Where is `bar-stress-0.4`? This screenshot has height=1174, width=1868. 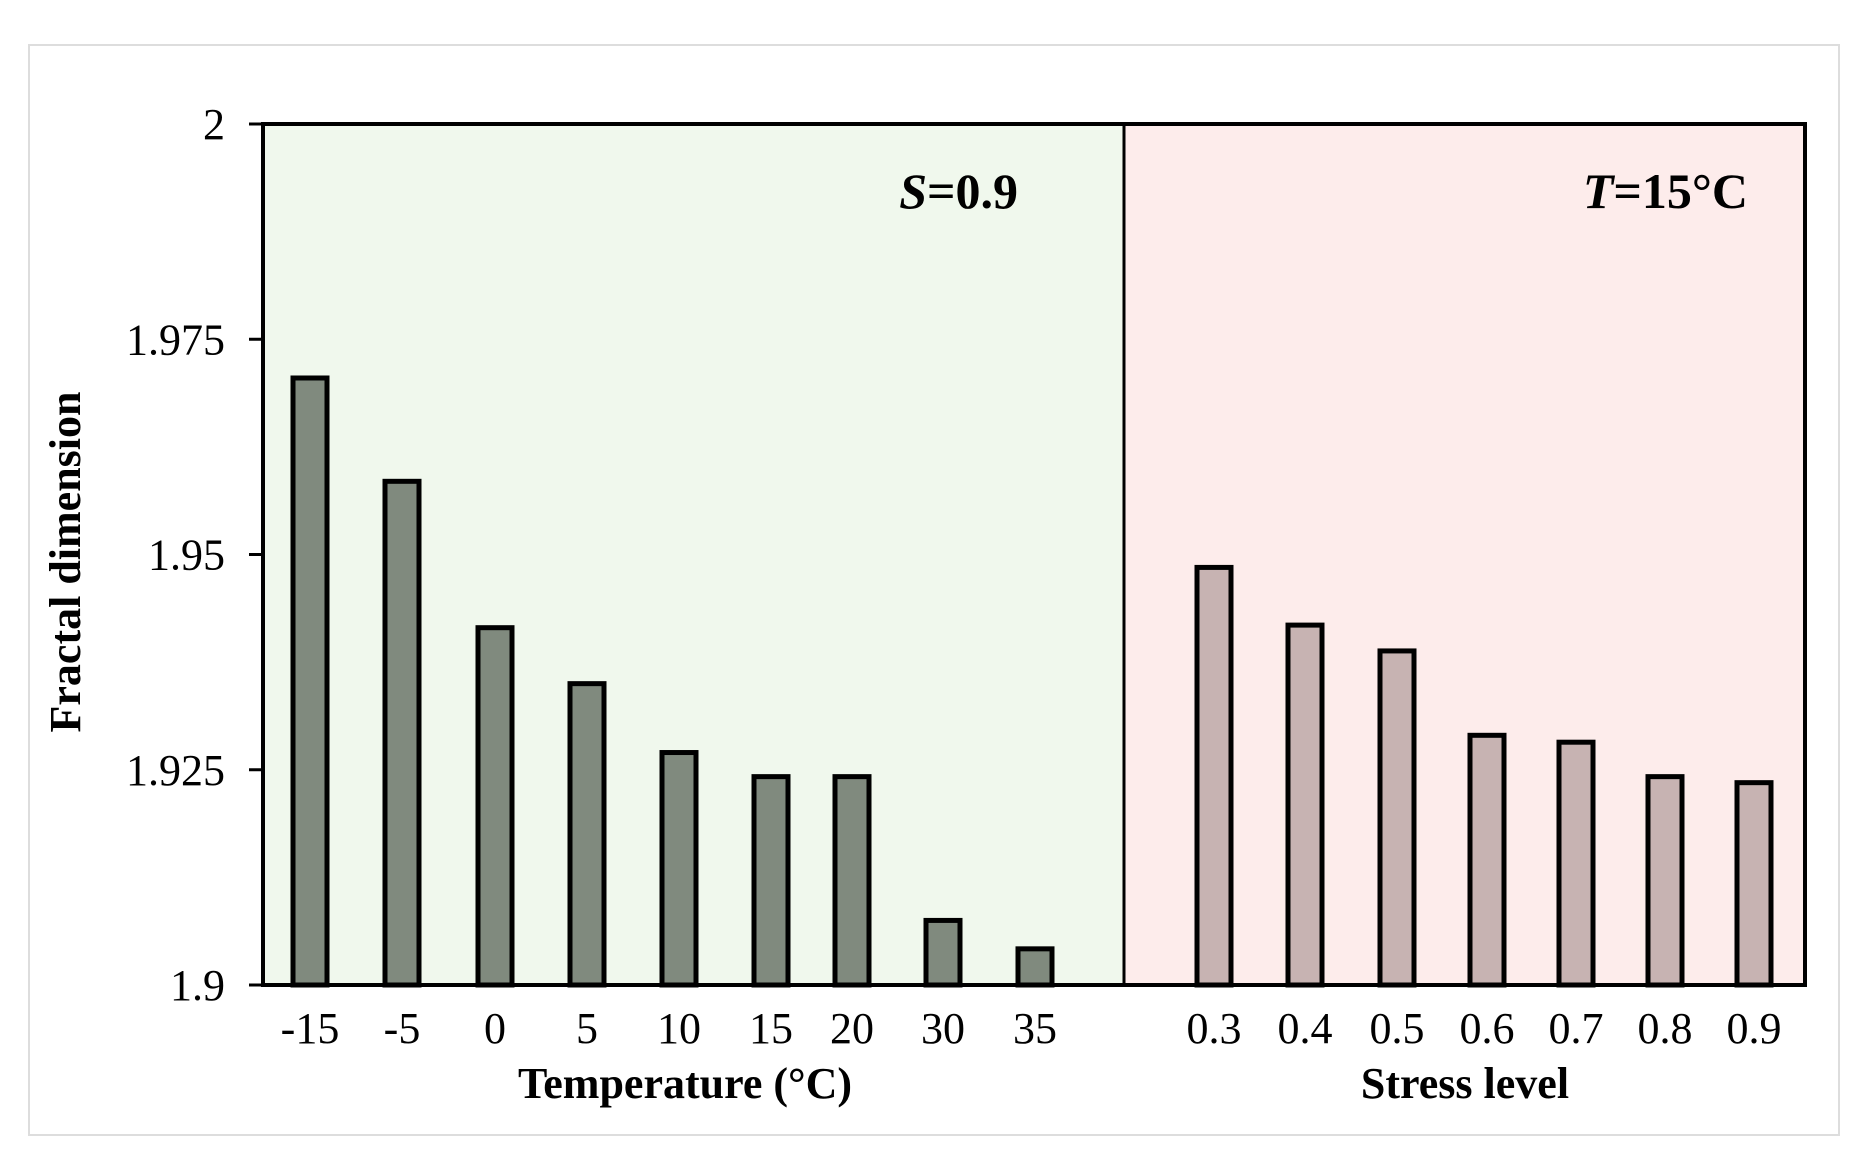
bar-stress-0.4 is located at coordinates (1305, 805).